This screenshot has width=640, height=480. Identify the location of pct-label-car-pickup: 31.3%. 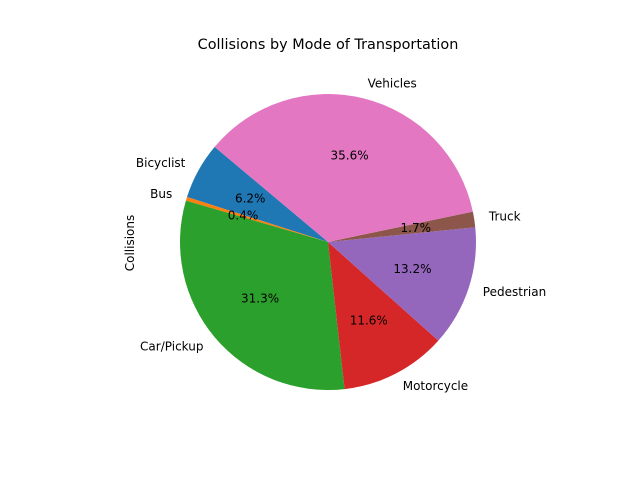
(260, 299).